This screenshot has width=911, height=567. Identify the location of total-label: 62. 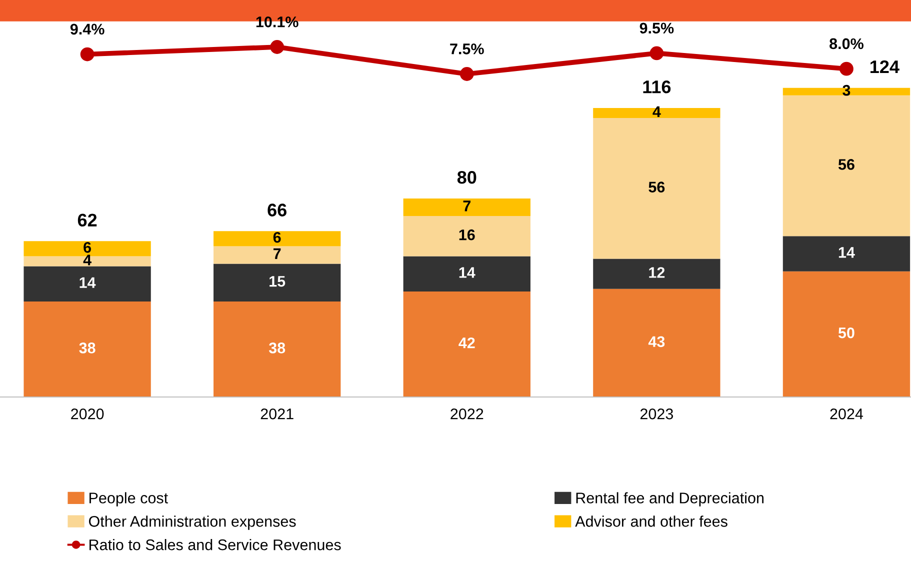
(87, 220).